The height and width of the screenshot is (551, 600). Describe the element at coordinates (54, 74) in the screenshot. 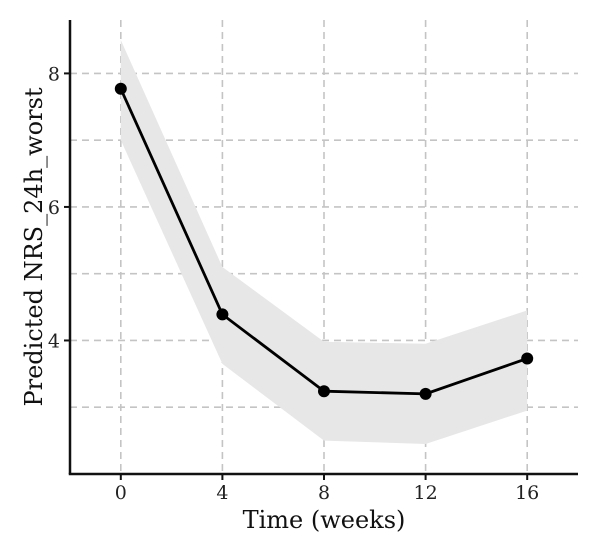

I see `y-tick-label: 8` at that location.